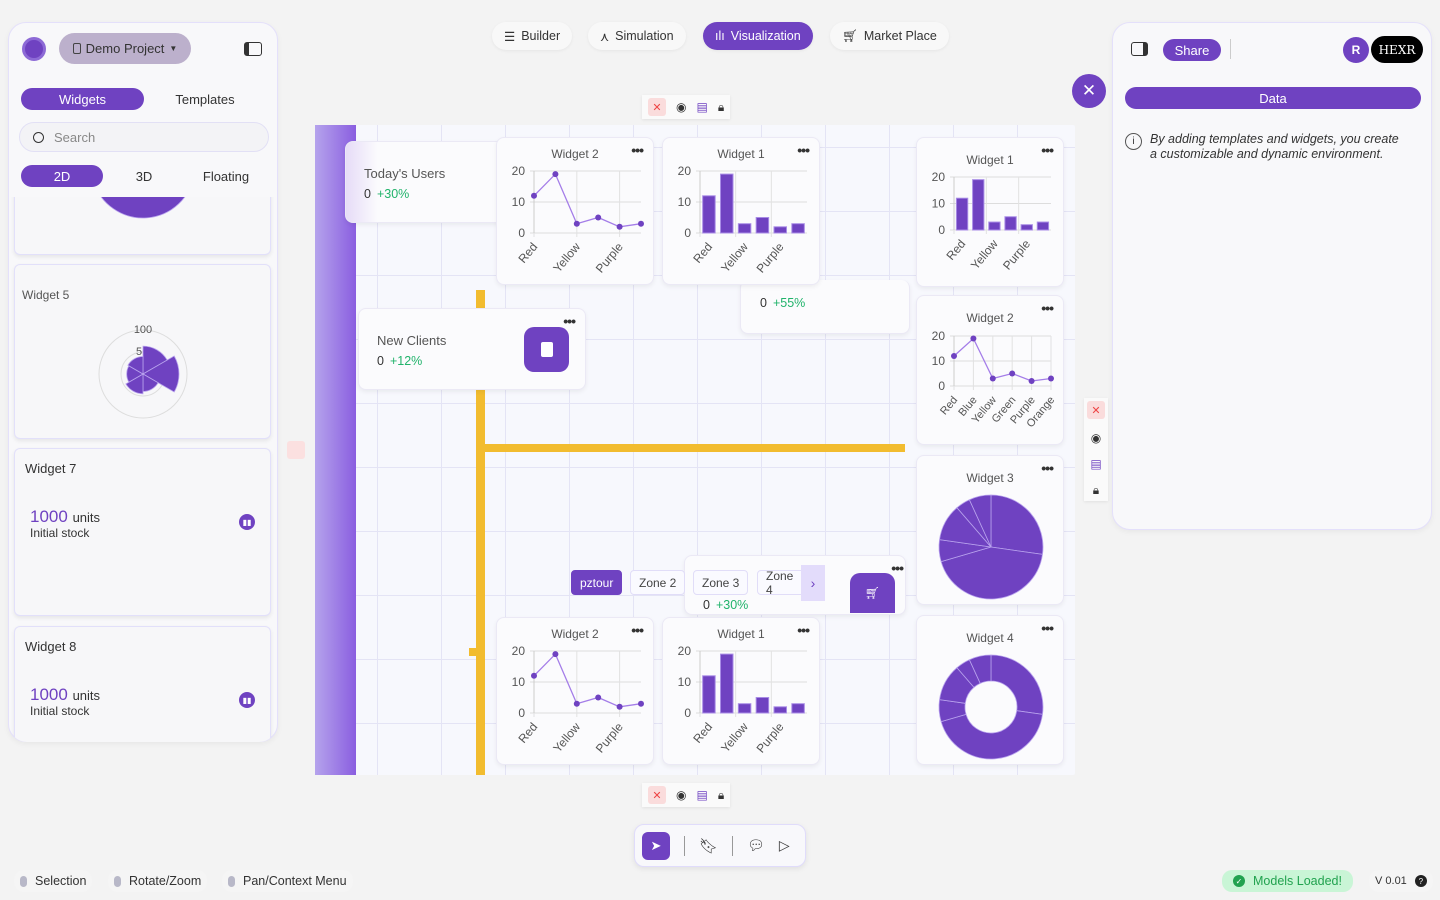 Image resolution: width=1440 pixels, height=900 pixels. I want to click on share-button: Share, so click(1192, 50).